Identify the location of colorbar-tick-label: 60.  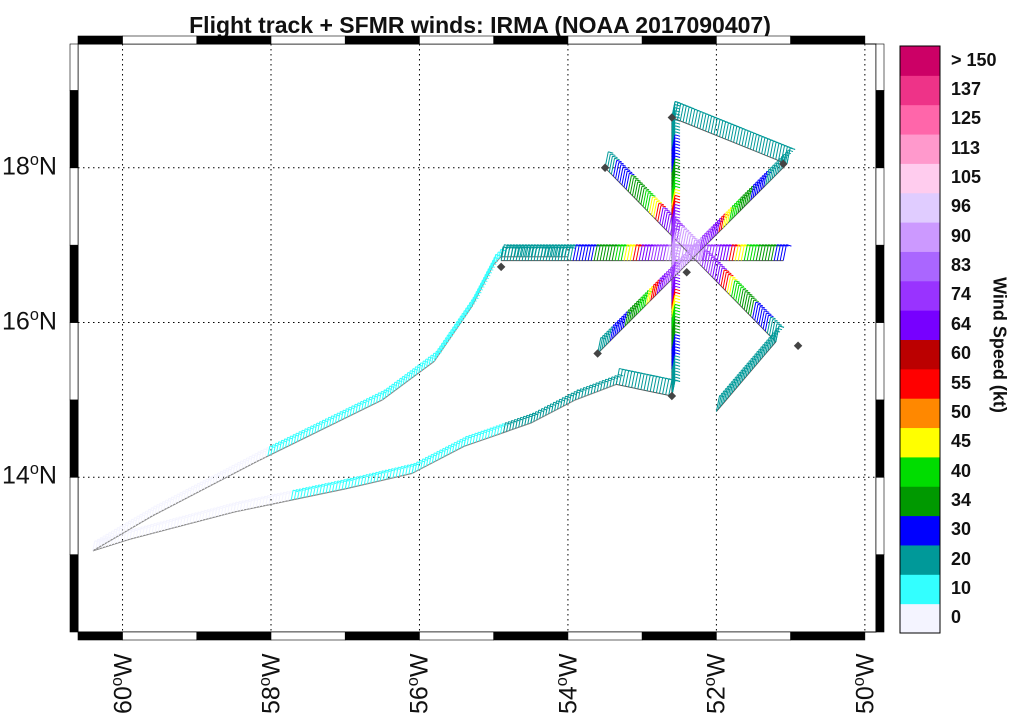
(961, 353).